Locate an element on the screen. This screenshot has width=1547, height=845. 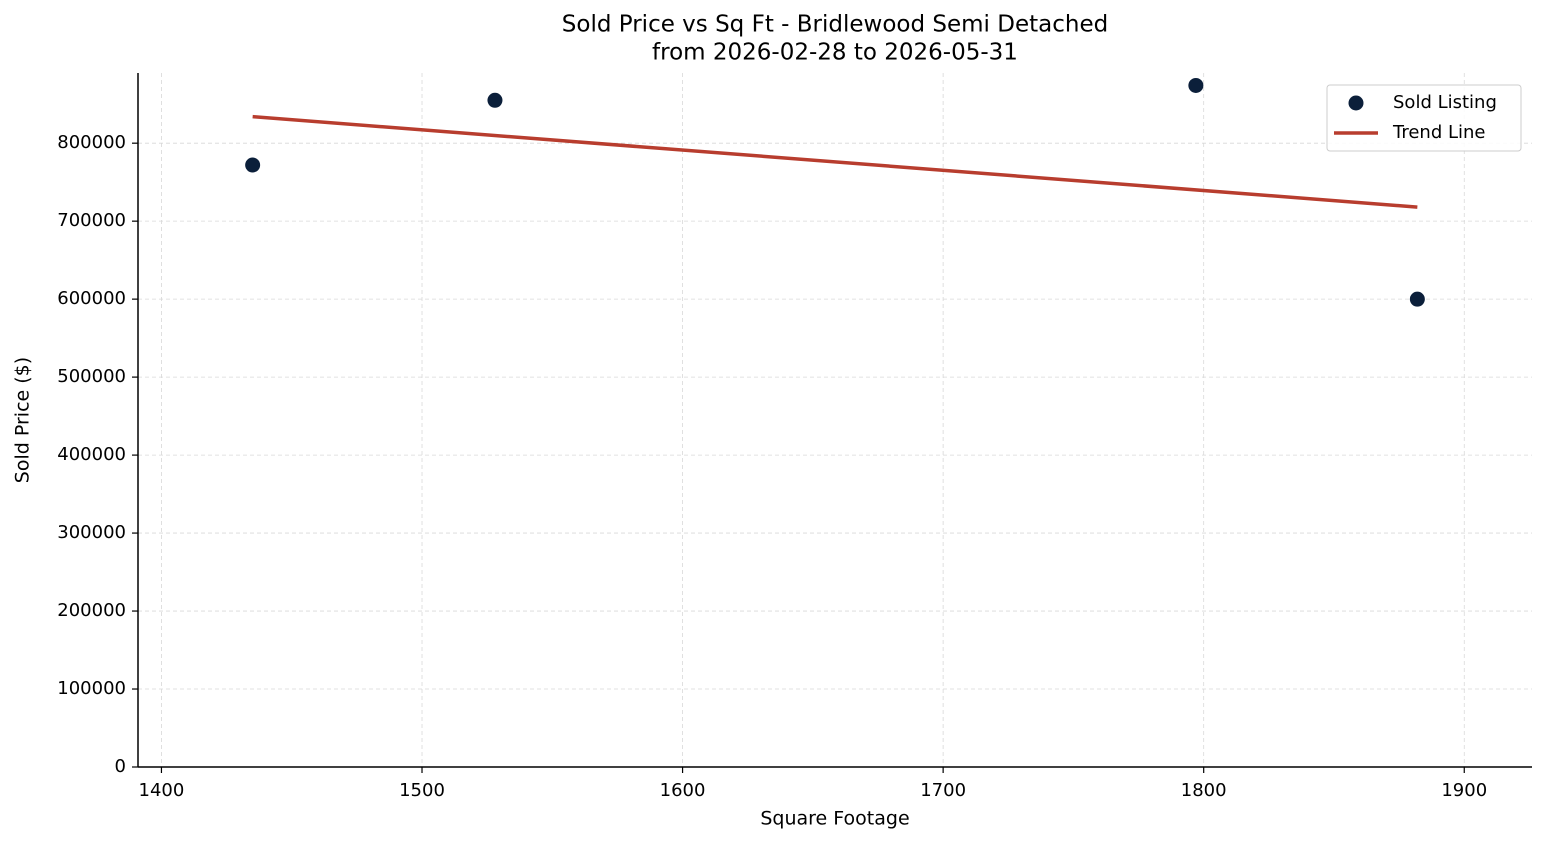
x-tick-label: 1400 is located at coordinates (162, 790).